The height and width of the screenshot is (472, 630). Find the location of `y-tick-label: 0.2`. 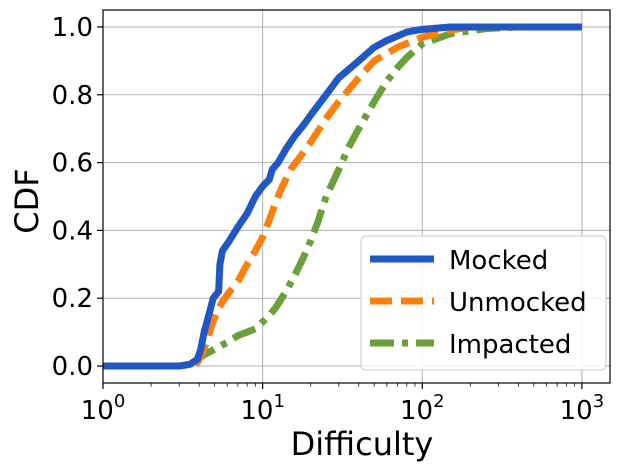

y-tick-label: 0.2 is located at coordinates (72, 299).